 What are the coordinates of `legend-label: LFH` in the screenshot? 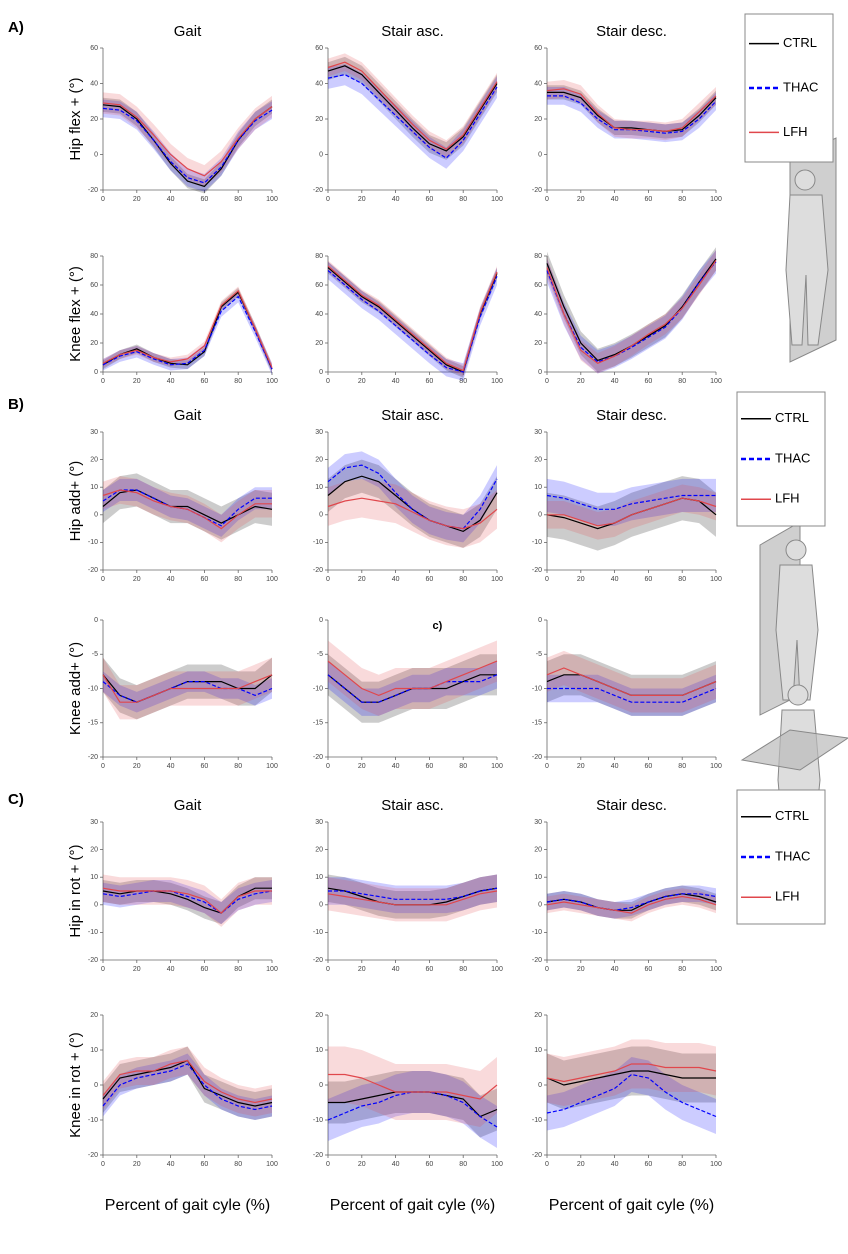 It's located at (787, 498).